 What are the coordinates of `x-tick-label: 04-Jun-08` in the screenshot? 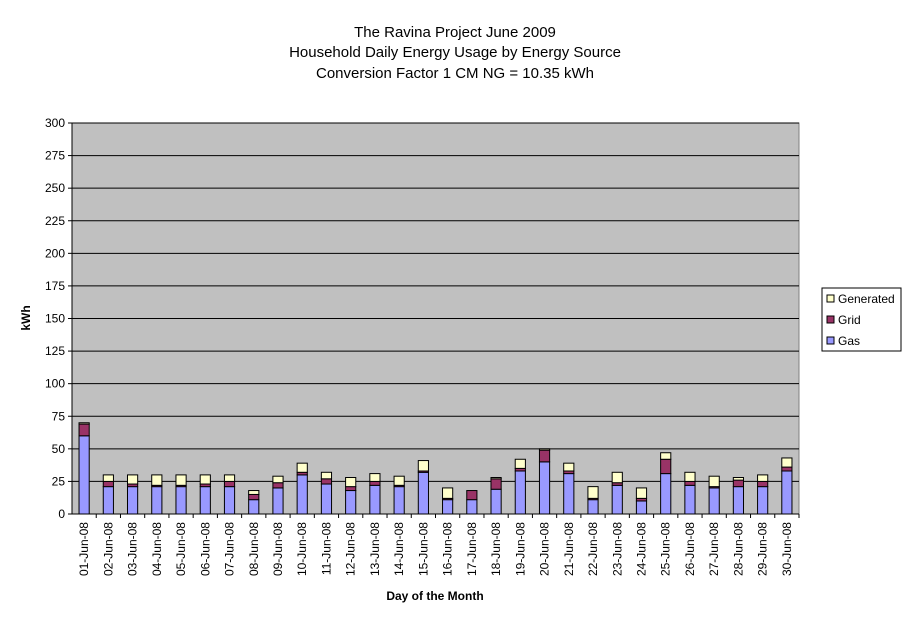 It's located at (157, 549).